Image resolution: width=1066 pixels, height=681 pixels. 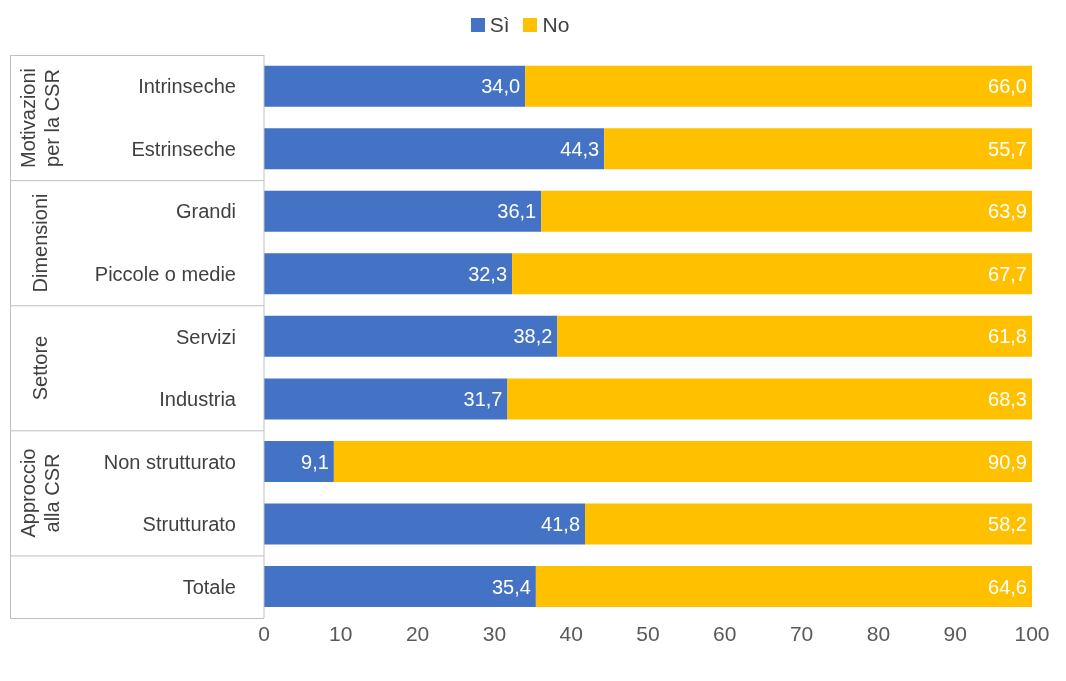 What do you see at coordinates (205, 336) in the screenshot?
I see `y-tick-label: Servizi` at bounding box center [205, 336].